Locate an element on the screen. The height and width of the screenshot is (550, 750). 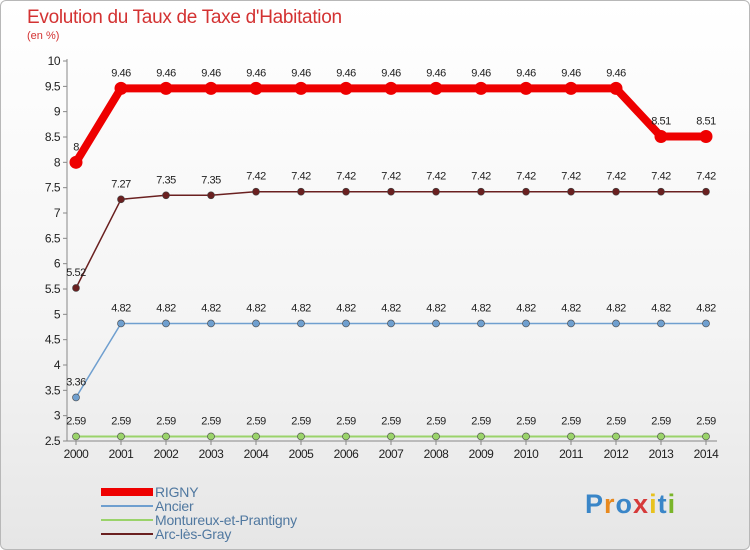
logo-letter: r is located at coordinates (610, 504).